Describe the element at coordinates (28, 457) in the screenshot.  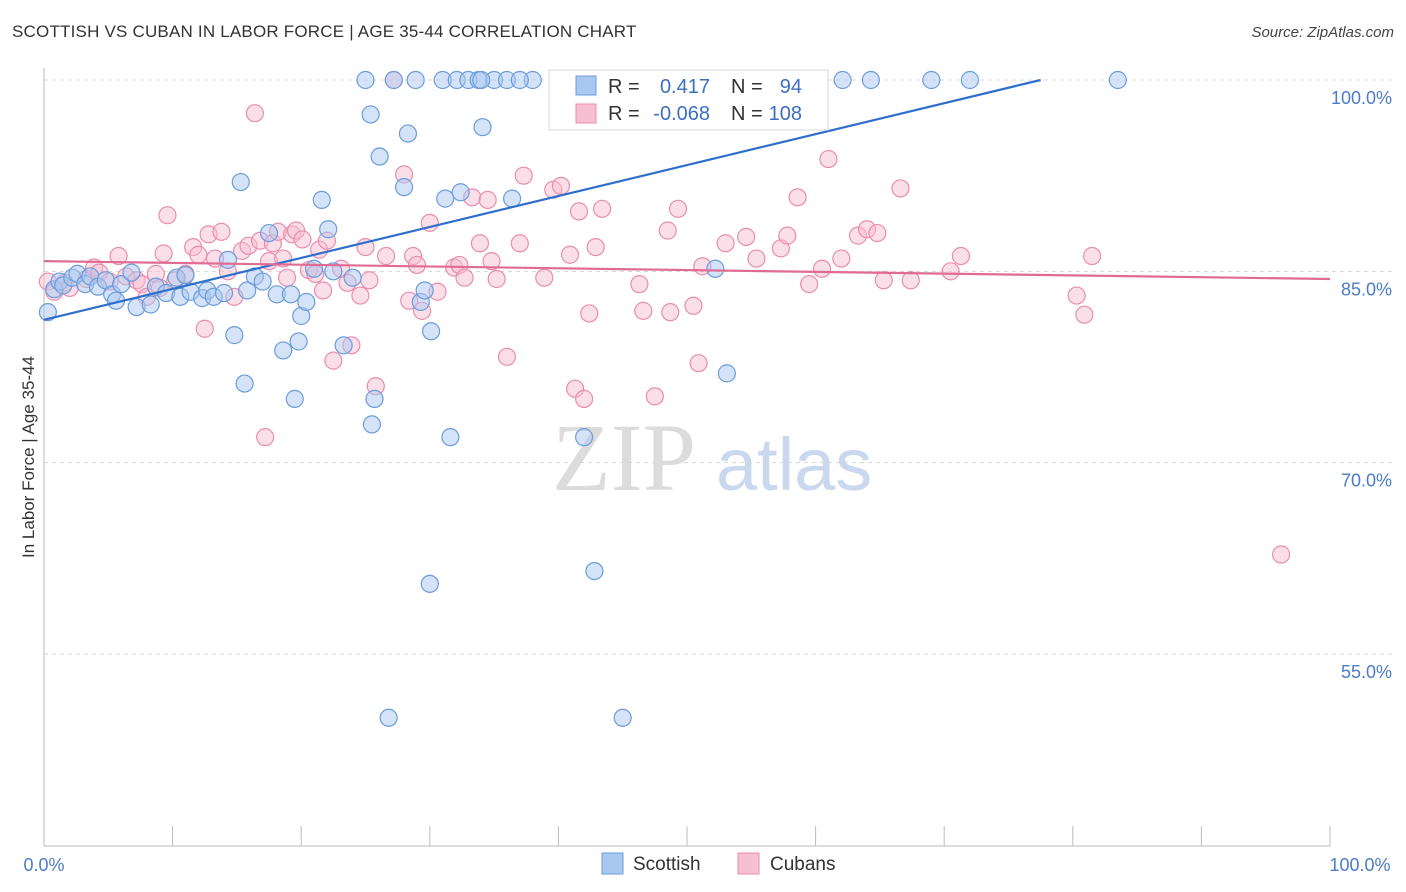
I see `y-axis-title: In Labor Force | Age 35-44` at that location.